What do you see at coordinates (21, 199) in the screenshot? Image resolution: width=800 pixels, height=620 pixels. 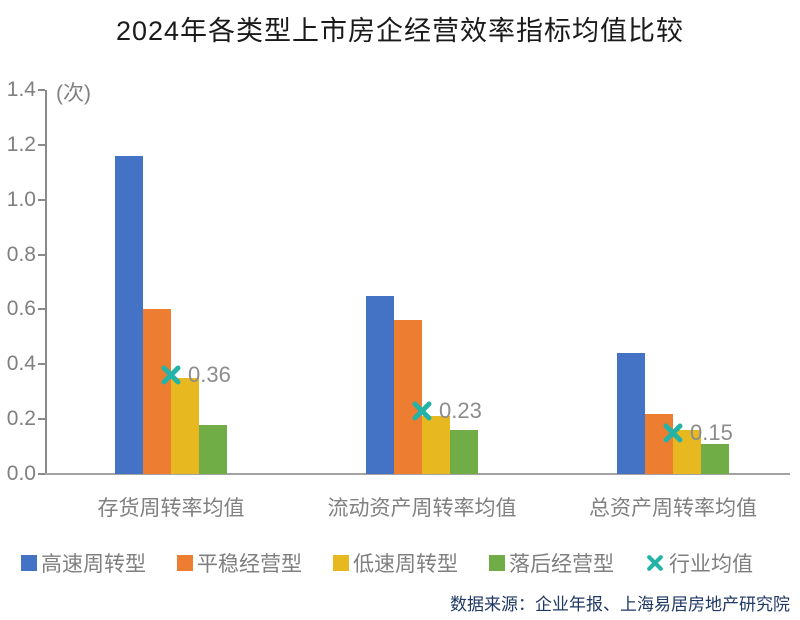 I see `y-axis-tick-label: 1.0` at bounding box center [21, 199].